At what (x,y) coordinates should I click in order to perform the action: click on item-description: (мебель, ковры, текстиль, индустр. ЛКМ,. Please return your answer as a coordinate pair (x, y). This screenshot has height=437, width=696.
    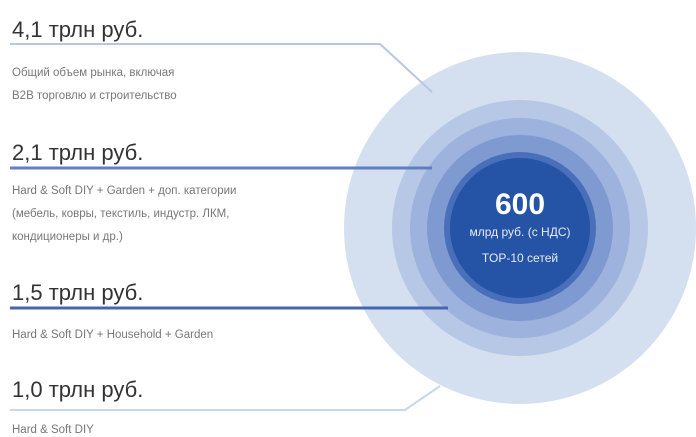
    Looking at the image, I should click on (120, 214).